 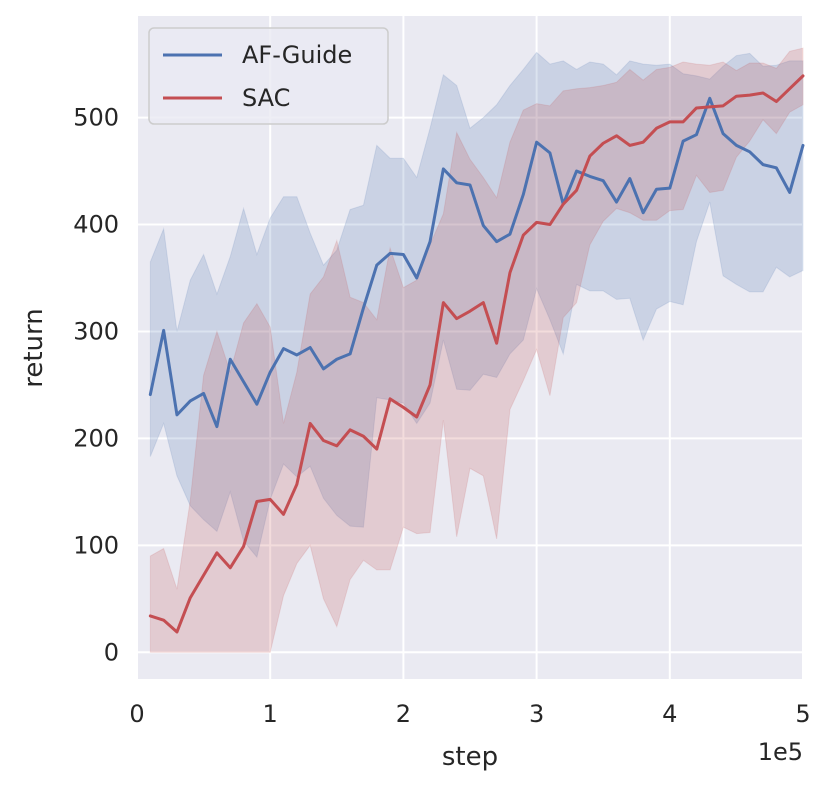 What do you see at coordinates (96, 545) in the screenshot?
I see `y-tick-label: 100` at bounding box center [96, 545].